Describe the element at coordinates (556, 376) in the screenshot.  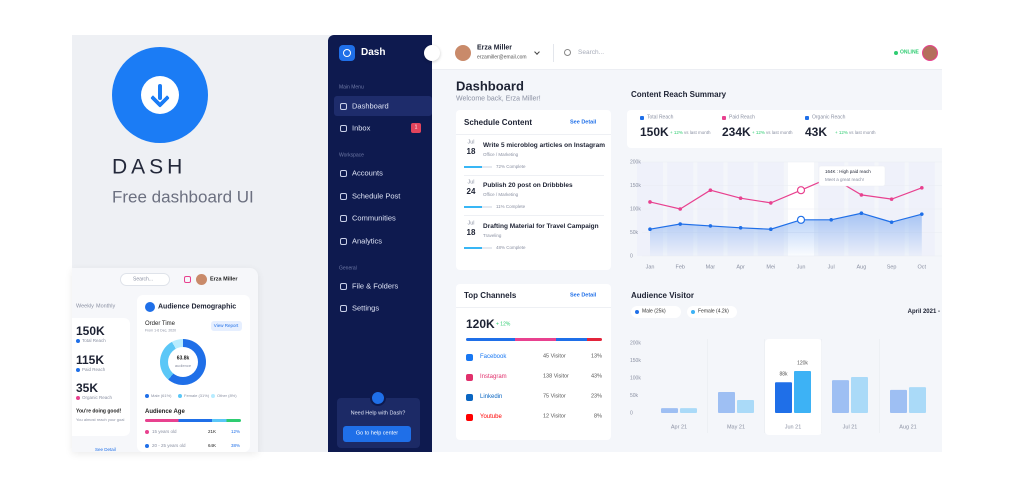
I see `channel-visitors: 138 Visitor` at that location.